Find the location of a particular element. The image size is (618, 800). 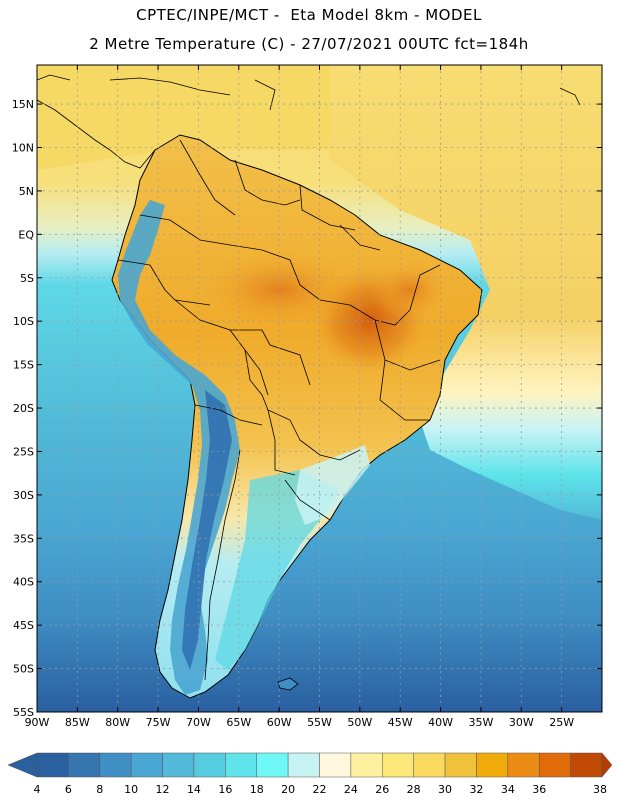

lon-label: 70W is located at coordinates (198, 722).